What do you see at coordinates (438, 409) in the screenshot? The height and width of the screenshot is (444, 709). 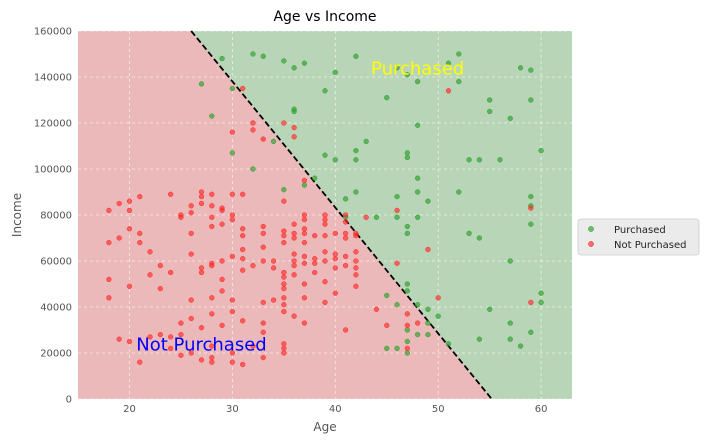 I see `x-tick-label: 50` at bounding box center [438, 409].